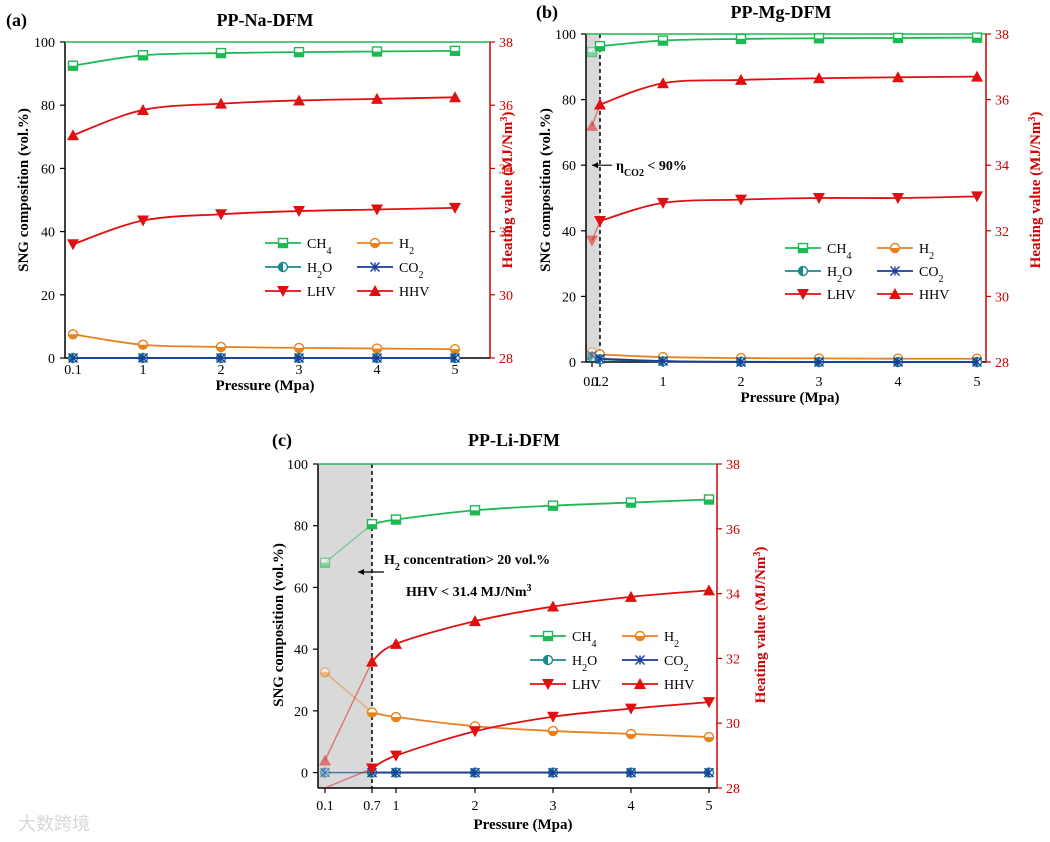  Describe the element at coordinates (547, 12) in the screenshot. I see `panel-b-label: (b)` at that location.